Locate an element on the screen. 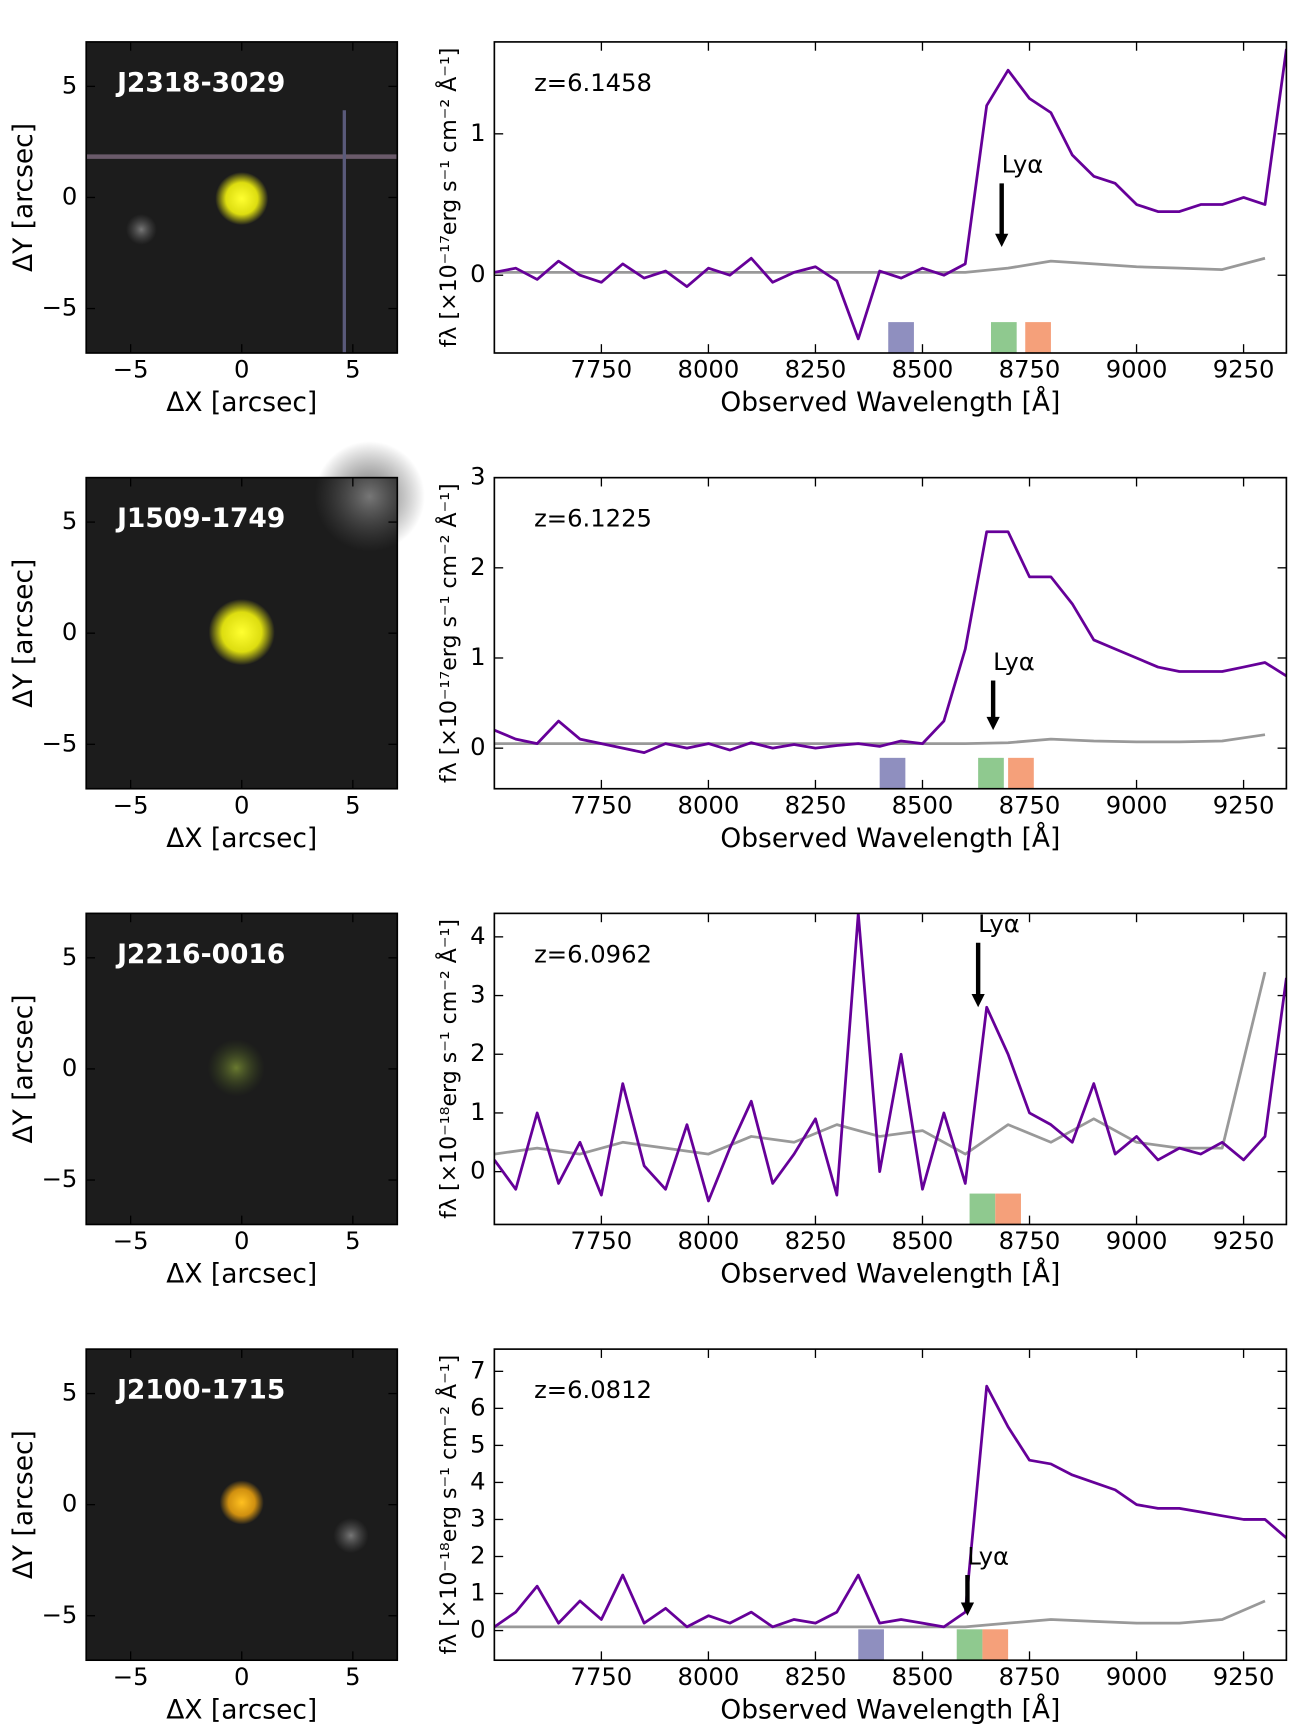 The image size is (1302, 1733). redshift-label: z=6.1225 is located at coordinates (593, 518).